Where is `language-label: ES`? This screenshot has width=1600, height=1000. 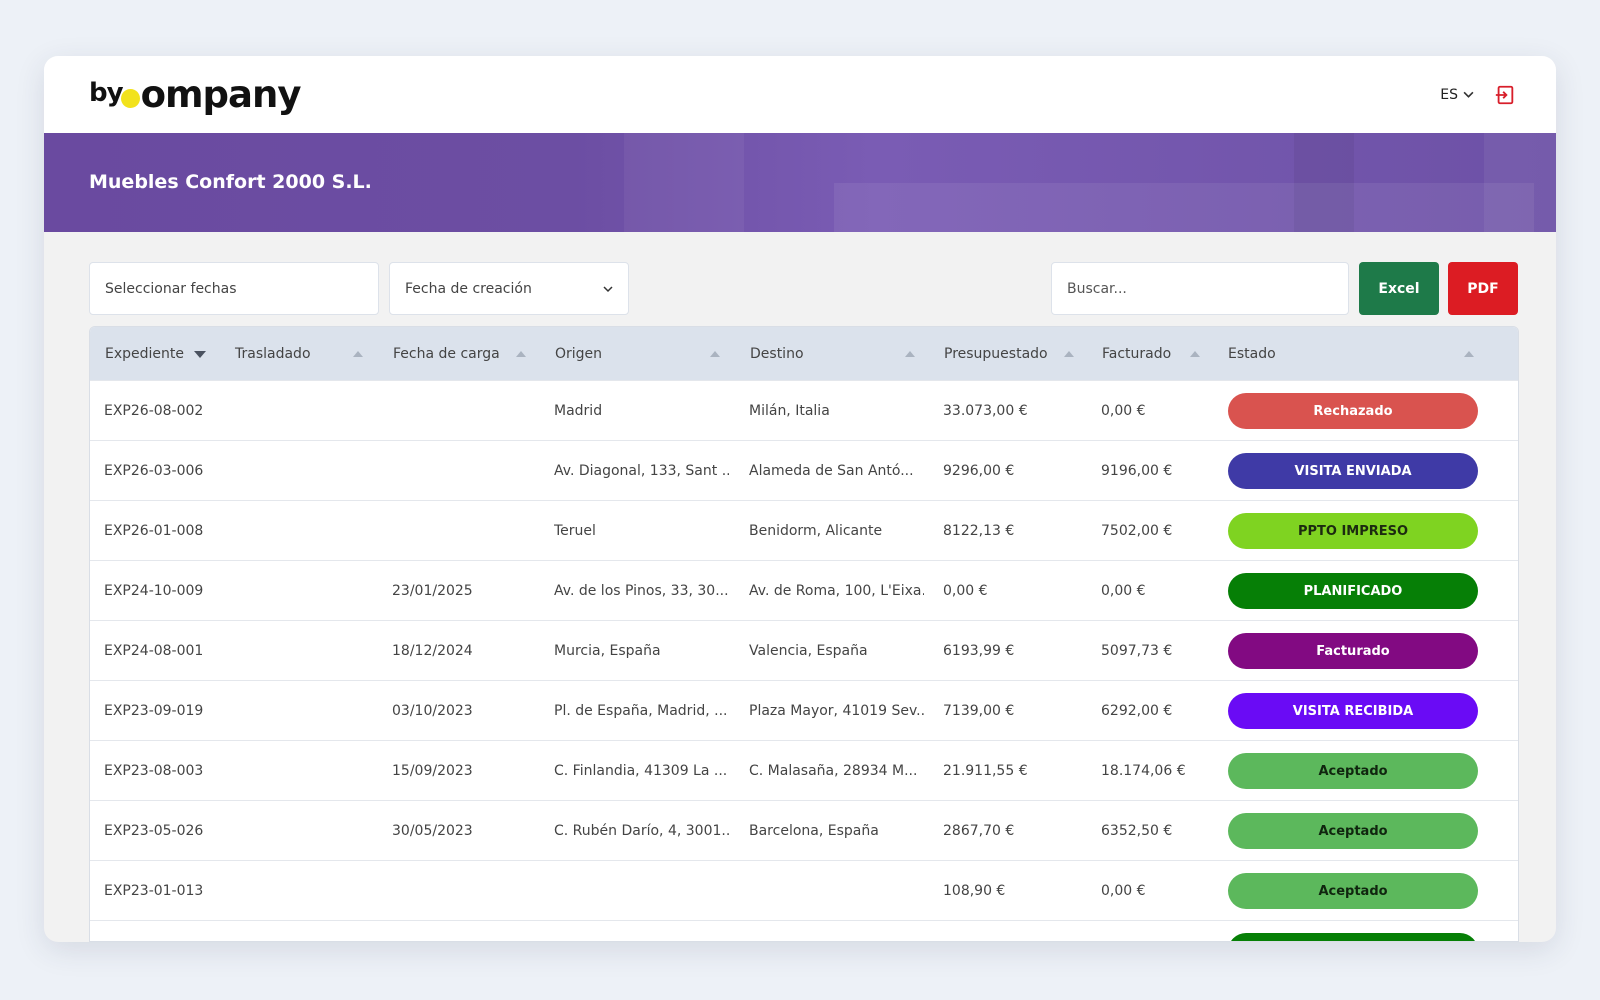 language-label: ES is located at coordinates (1449, 94).